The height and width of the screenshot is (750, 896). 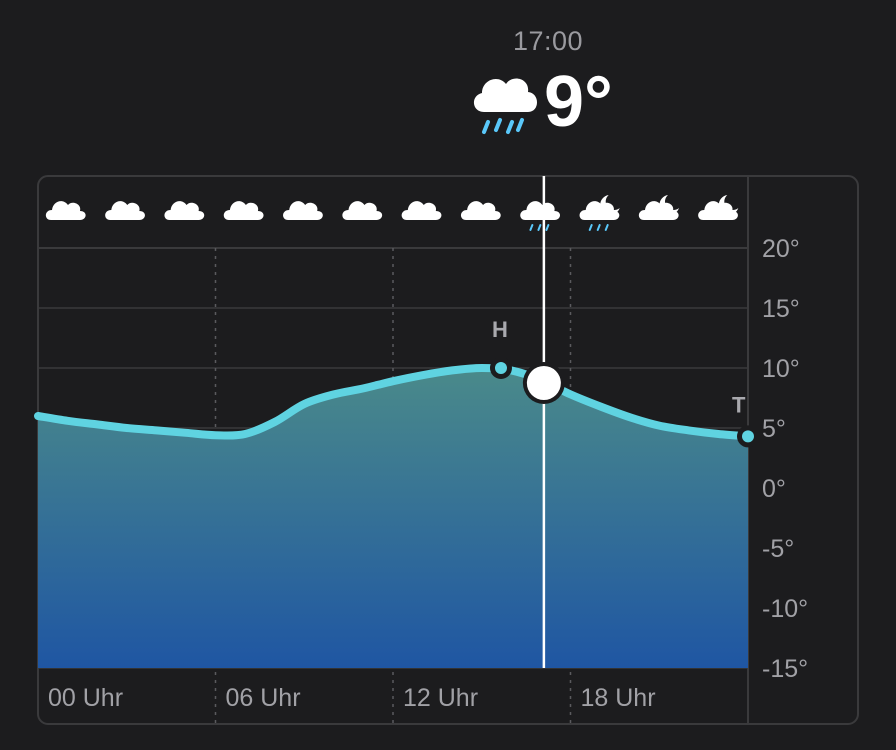 I want to click on y-tick-label: 15°, so click(x=781, y=309).